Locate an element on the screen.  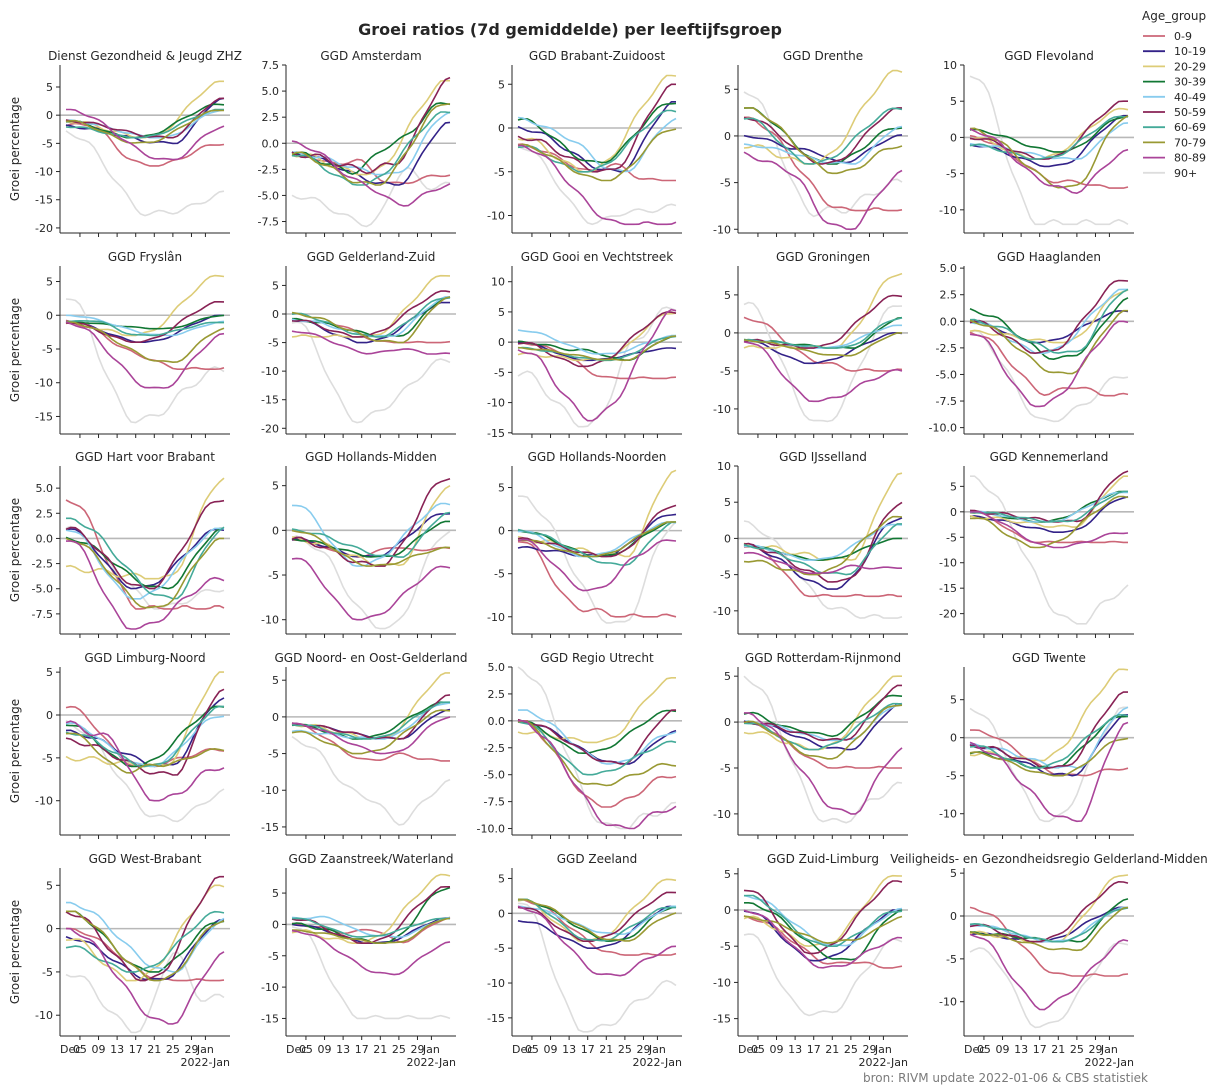
subplot: GGD Limburg-Noord 5 0 -5 -10 Groei percentage is located at coordinates (119, 745).